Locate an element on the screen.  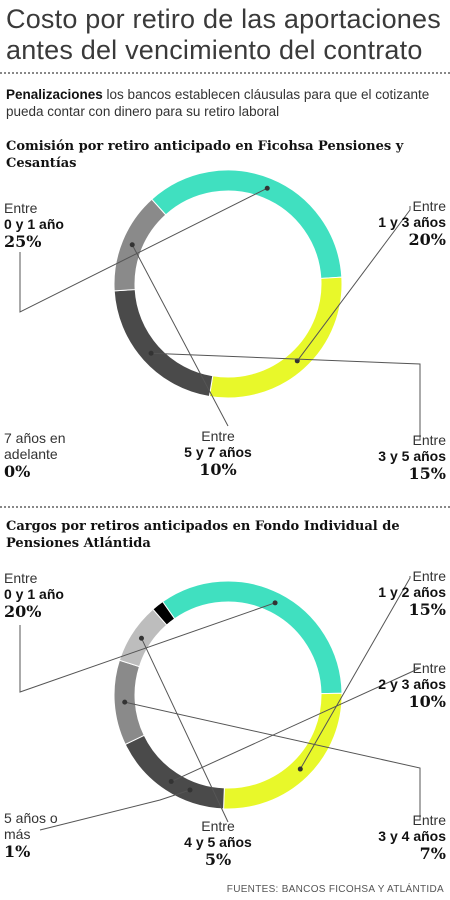
chart-1-label-3: Entre 5 y 7 años 10% is located at coordinates (218, 453).